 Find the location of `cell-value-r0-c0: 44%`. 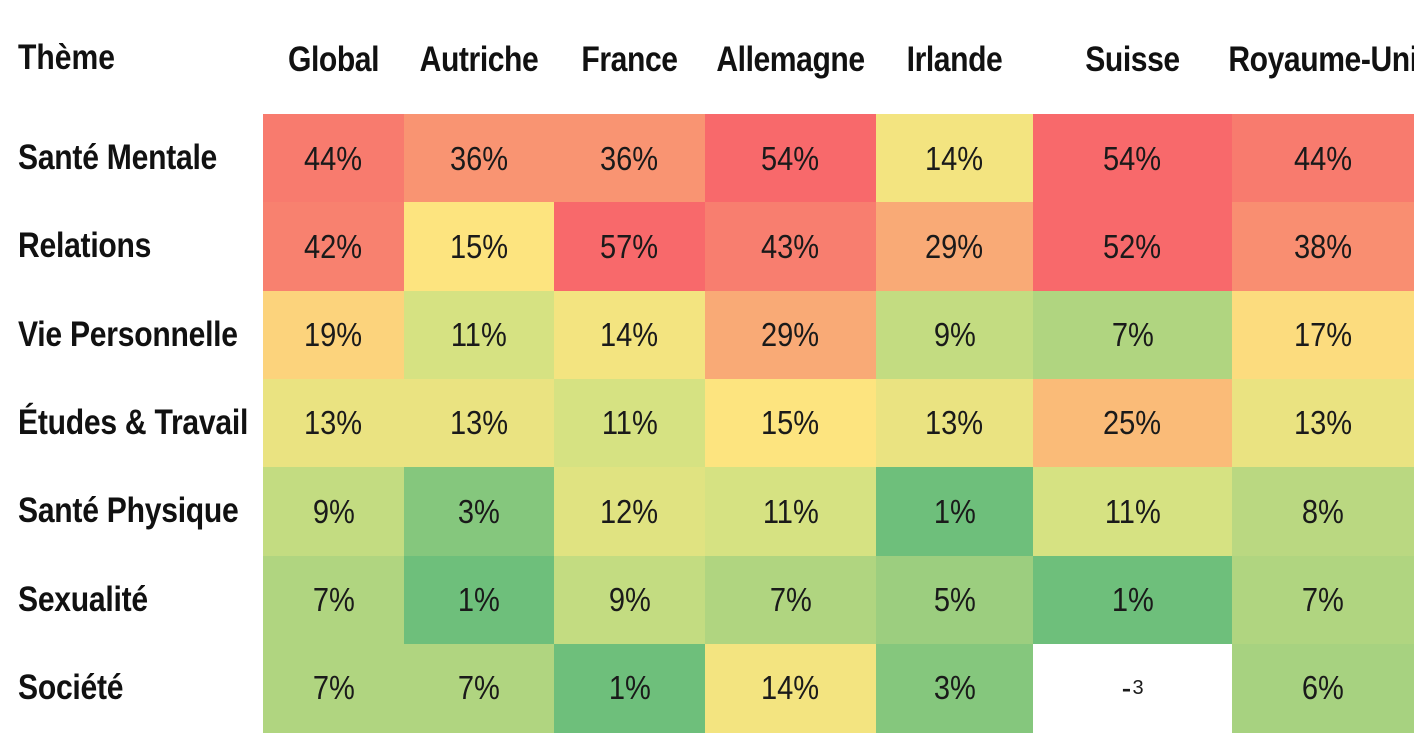

cell-value-r0-c0: 44% is located at coordinates (333, 158).